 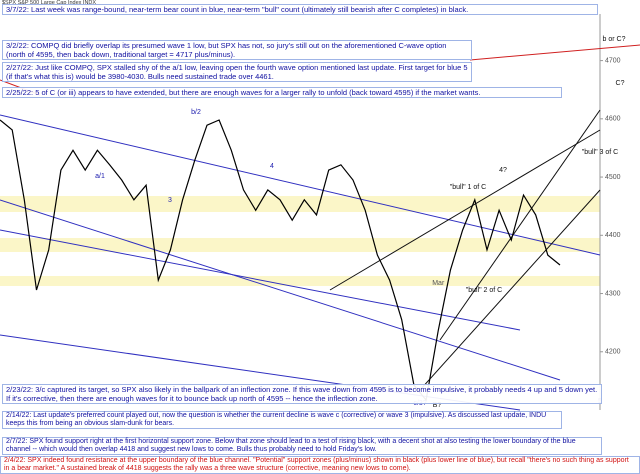 I want to click on wave-label: b/2, so click(x=196, y=112).